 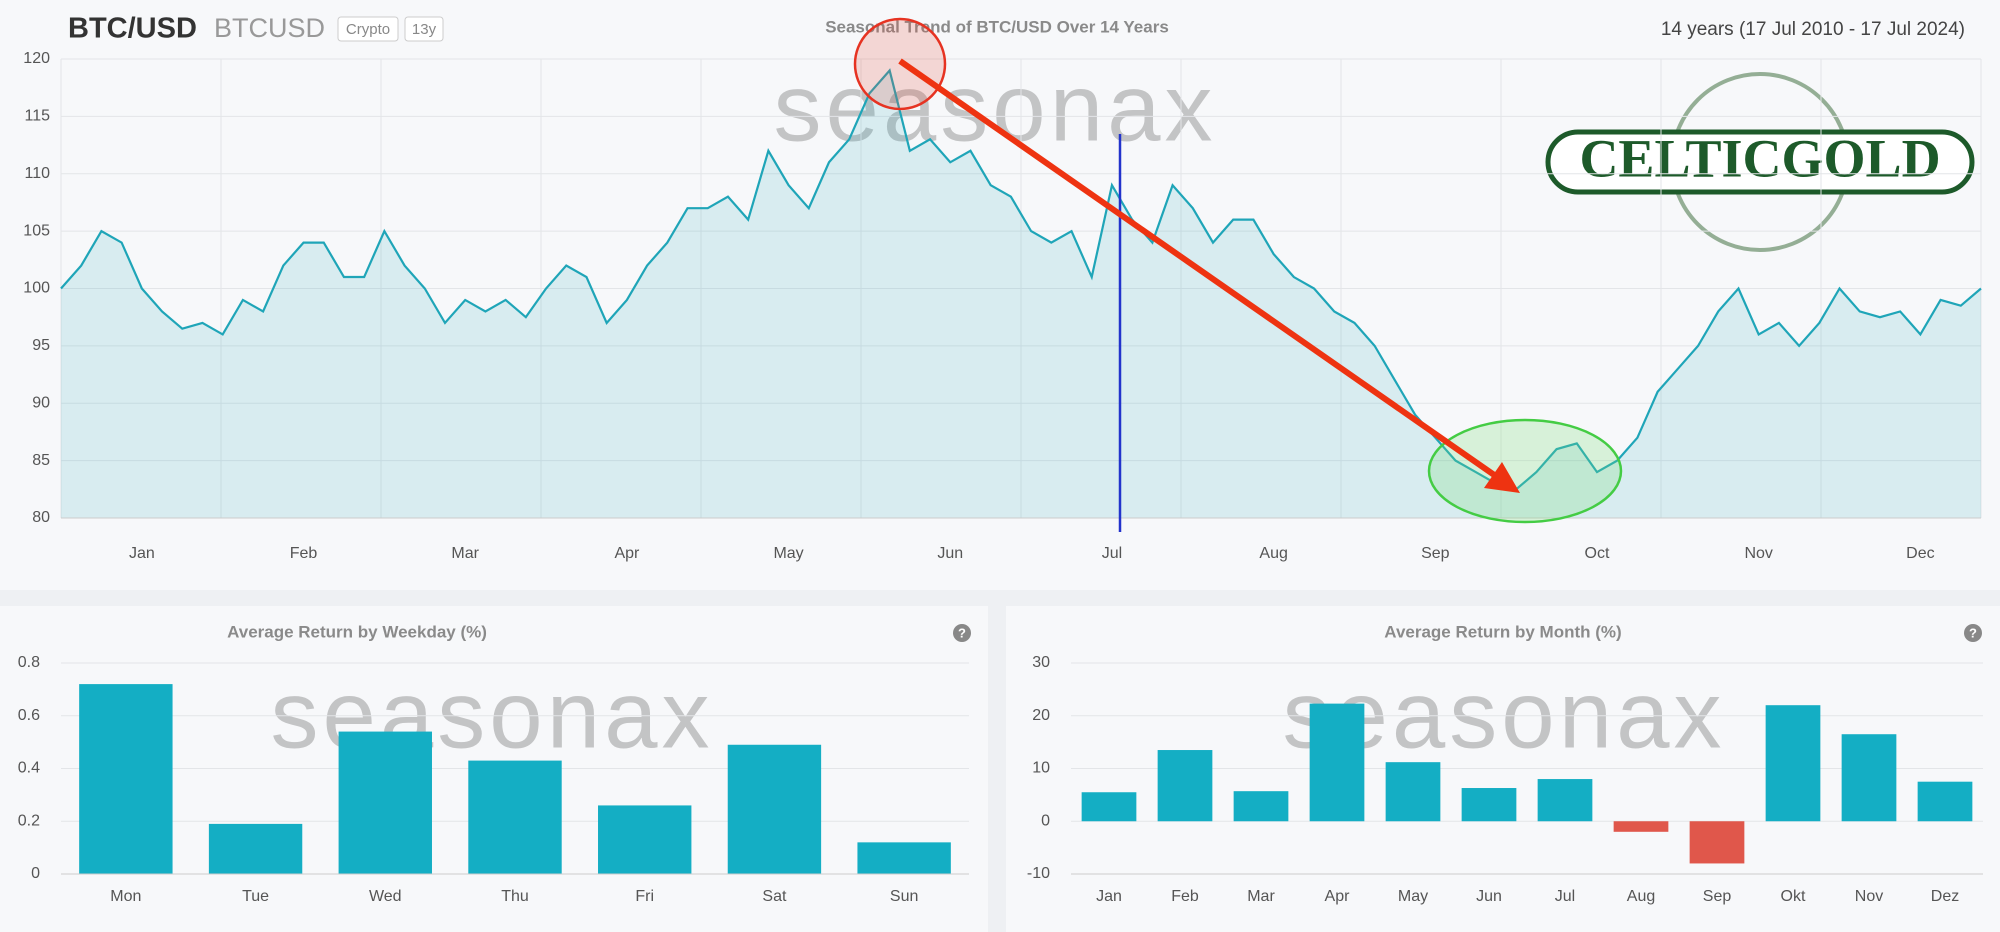 I want to click on y-tick-label: 30, so click(x=1041, y=662).